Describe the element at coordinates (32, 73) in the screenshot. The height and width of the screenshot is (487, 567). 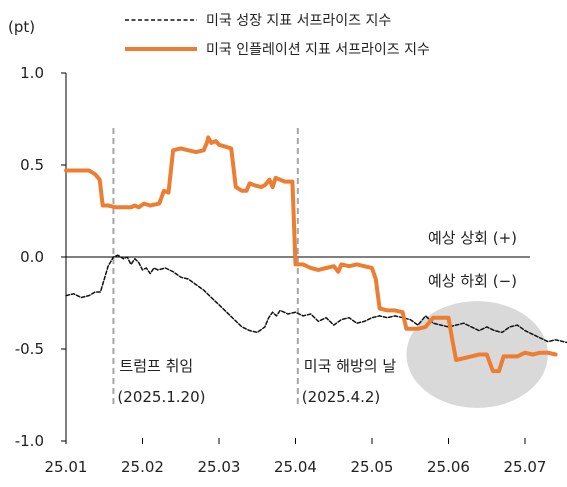
I see `y-tick-label: 1.0` at that location.